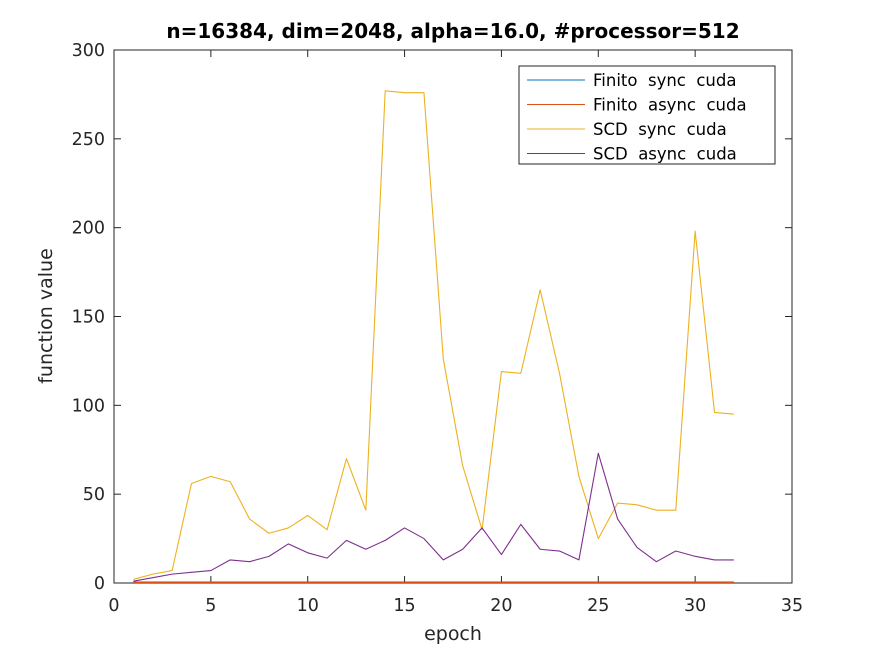 The height and width of the screenshot is (656, 875). I want to click on y-tick-label: 300, so click(88, 51).